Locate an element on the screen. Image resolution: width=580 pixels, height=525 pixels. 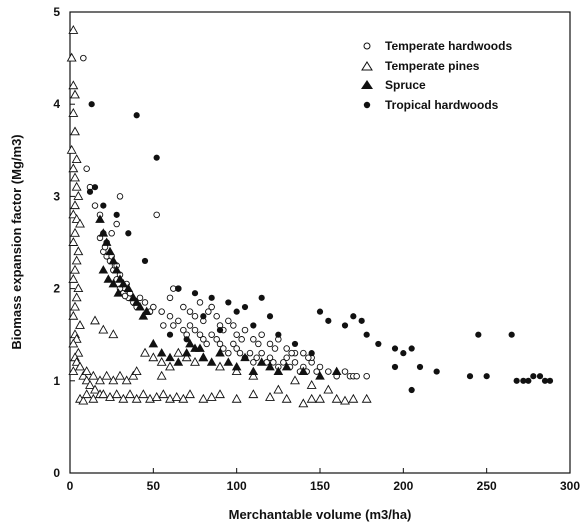
legend-marker-temperate-pines is located at coordinates (367, 66).